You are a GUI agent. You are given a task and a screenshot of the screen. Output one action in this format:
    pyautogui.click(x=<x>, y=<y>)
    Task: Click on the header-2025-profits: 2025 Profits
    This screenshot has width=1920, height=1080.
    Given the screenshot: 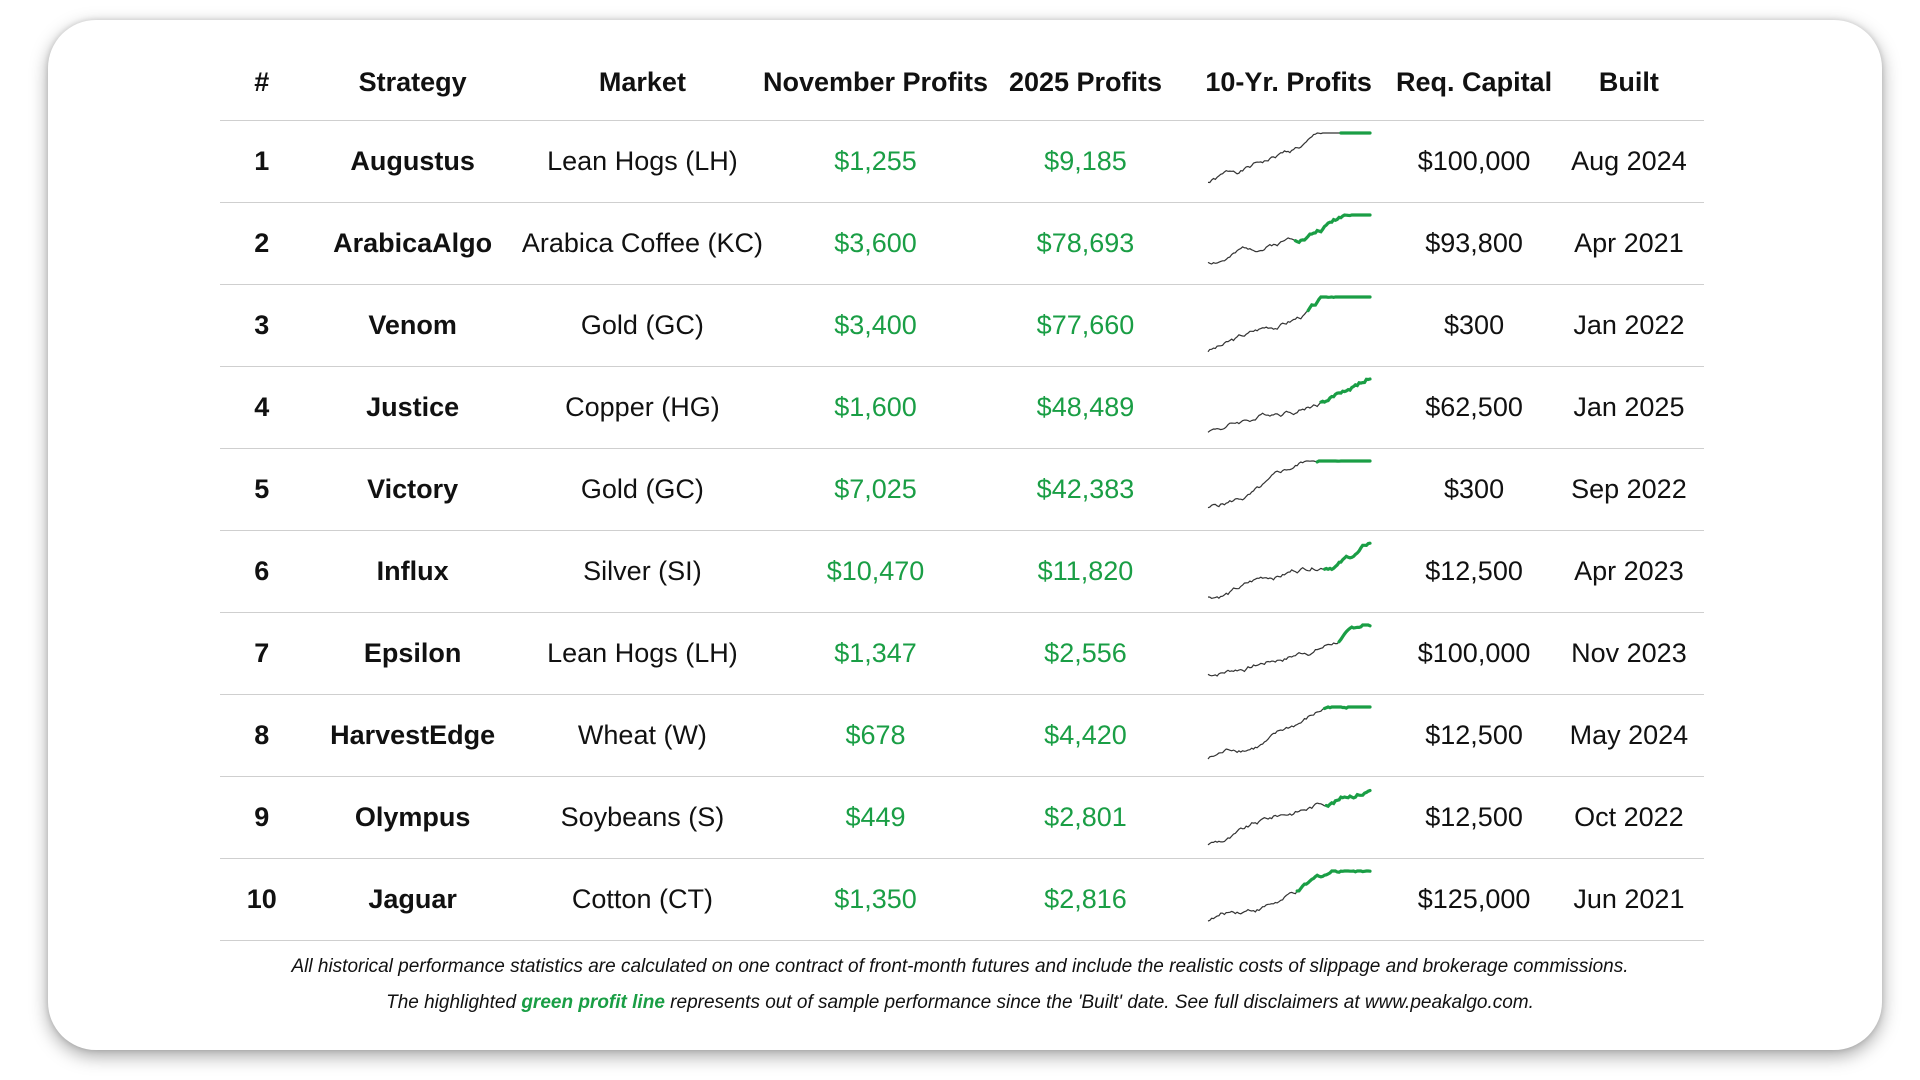 What is the action you would take?
    pyautogui.click(x=1085, y=83)
    